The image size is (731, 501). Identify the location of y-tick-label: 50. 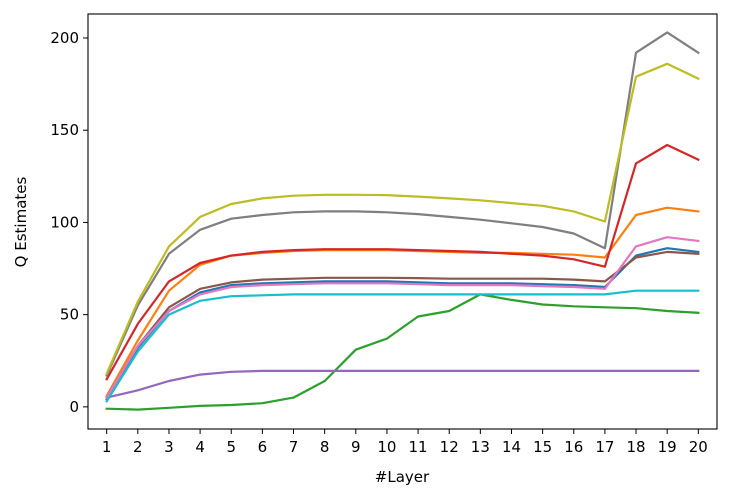
(69, 315).